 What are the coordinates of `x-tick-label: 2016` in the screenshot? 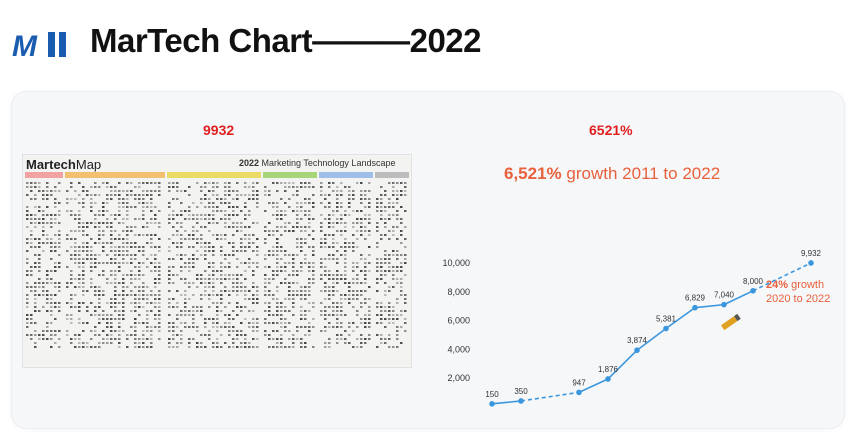 It's located at (637, 413).